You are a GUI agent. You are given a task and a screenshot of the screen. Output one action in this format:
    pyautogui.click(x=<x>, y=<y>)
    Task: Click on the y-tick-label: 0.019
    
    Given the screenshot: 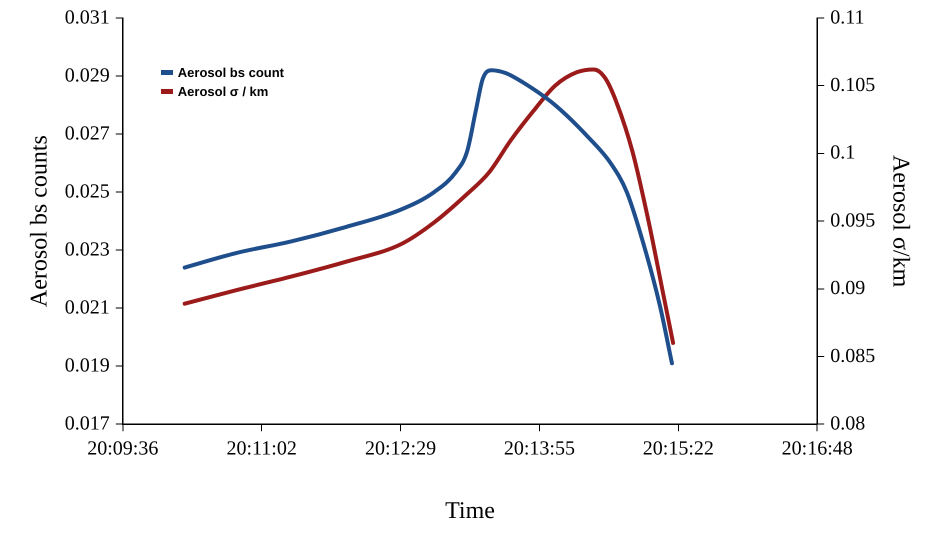 What is the action you would take?
    pyautogui.click(x=87, y=365)
    